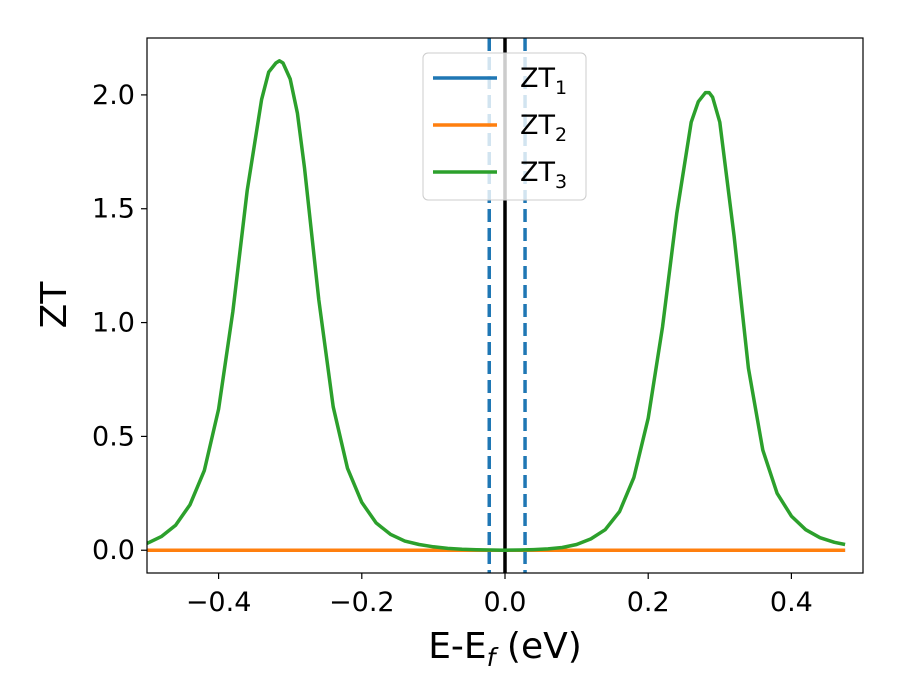 This screenshot has width=900, height=700. Describe the element at coordinates (543, 81) in the screenshot. I see `legend-label-1: ZT1` at that location.